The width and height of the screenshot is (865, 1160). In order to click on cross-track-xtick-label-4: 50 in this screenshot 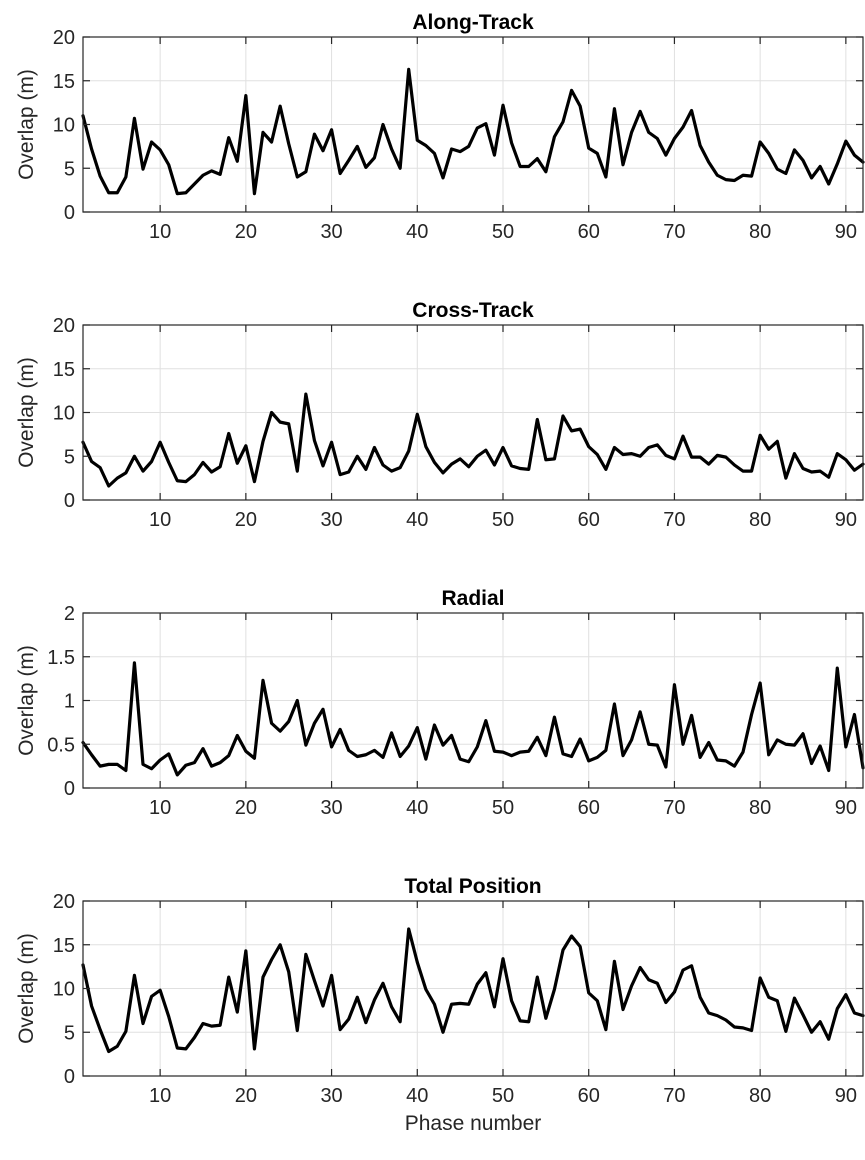, I will do `click(503, 520)`.